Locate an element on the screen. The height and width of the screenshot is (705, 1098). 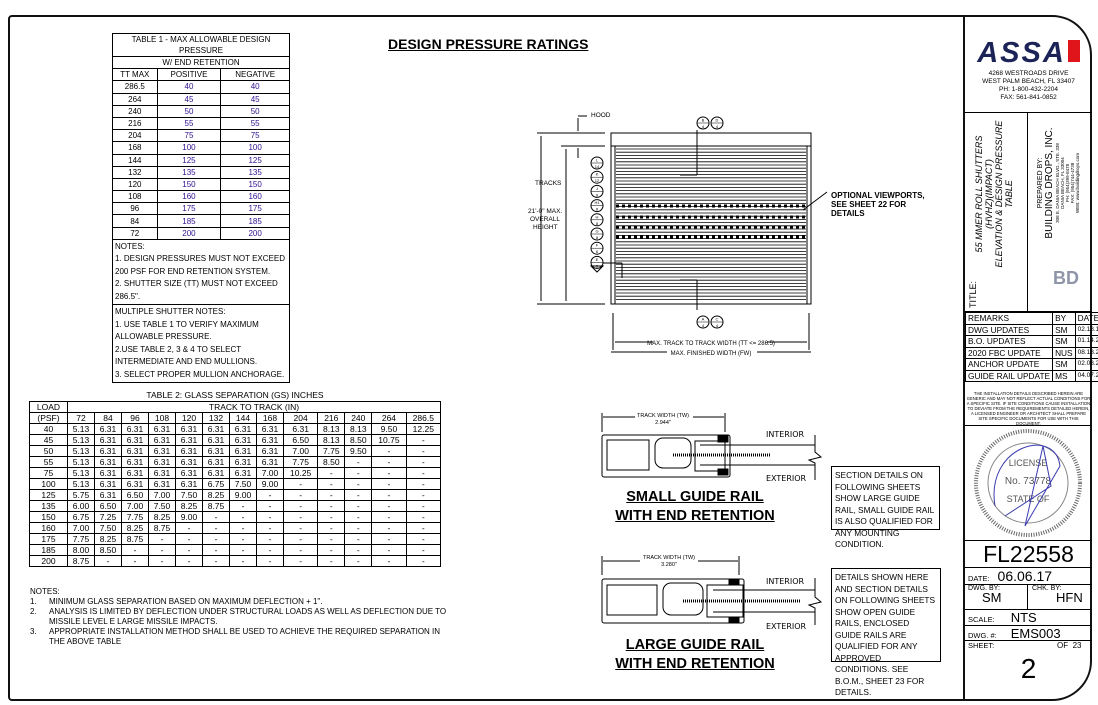
tag-sheet: 6 is located at coordinates (597, 251).